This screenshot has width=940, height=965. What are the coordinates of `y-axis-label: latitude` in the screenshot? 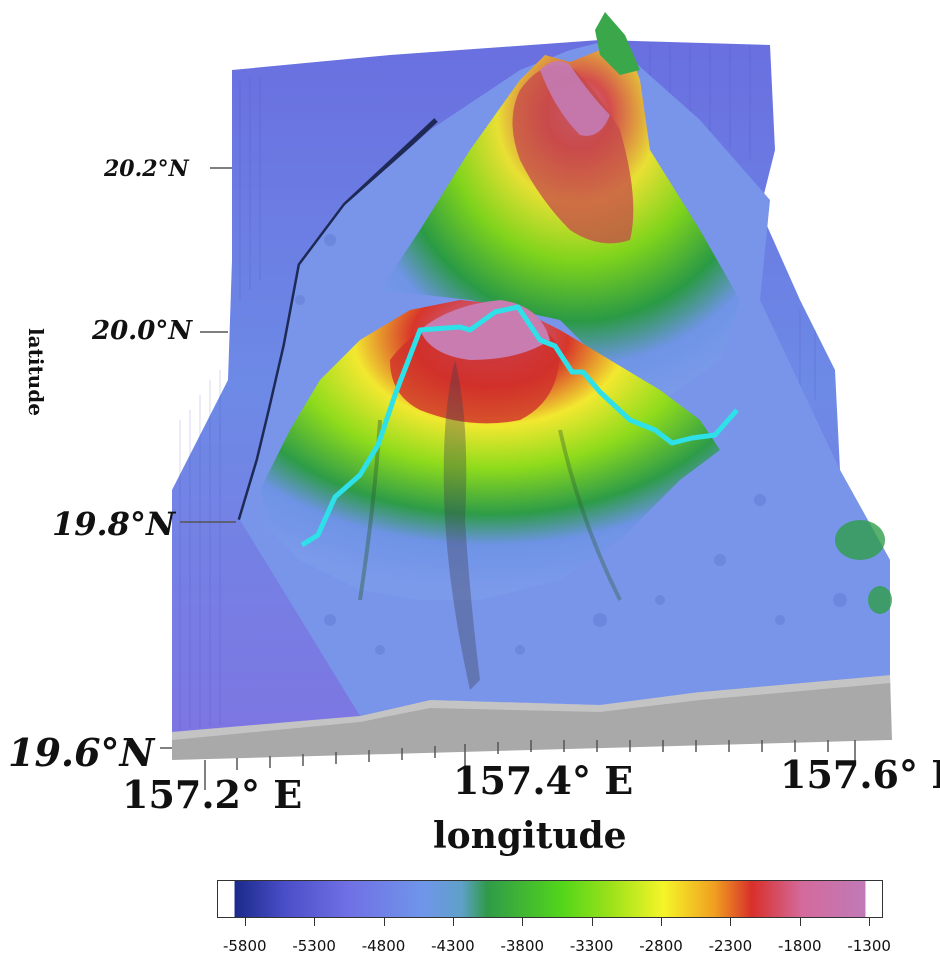 It's located at (35, 372).